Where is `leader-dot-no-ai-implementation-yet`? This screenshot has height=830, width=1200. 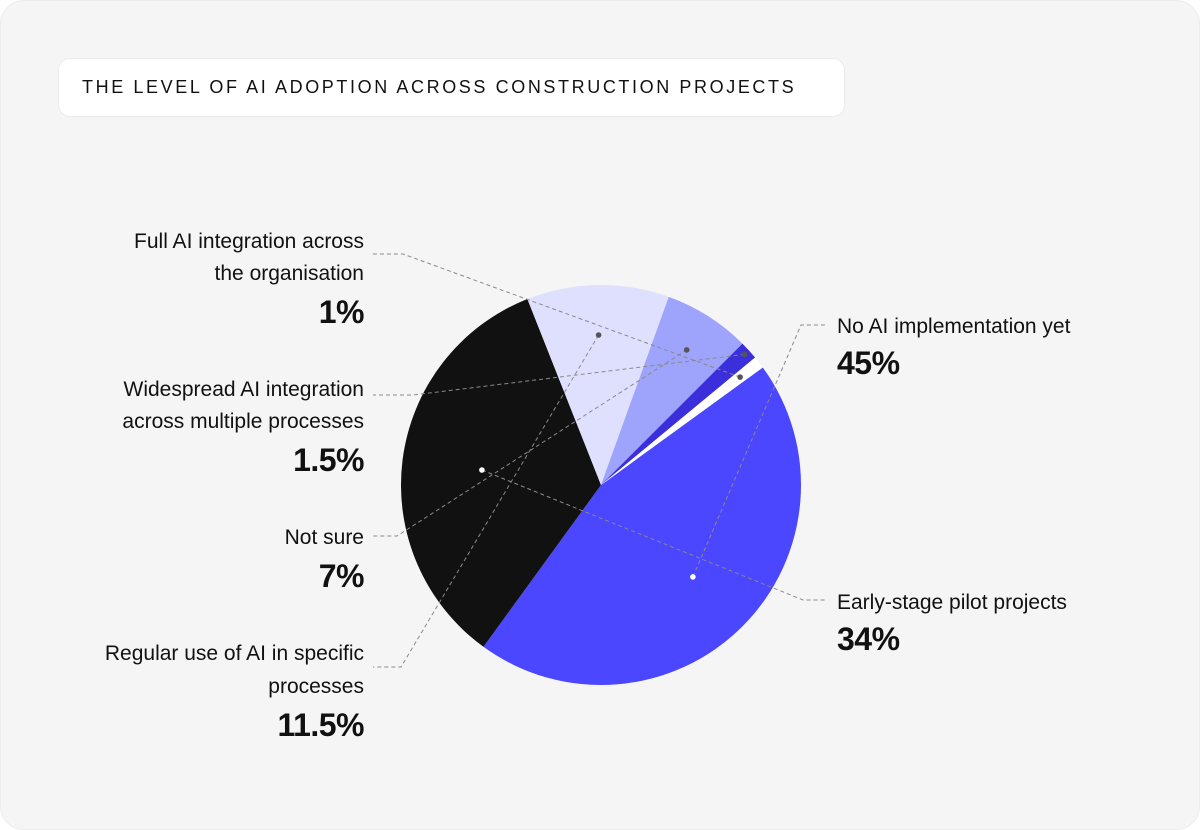 leader-dot-no-ai-implementation-yet is located at coordinates (693, 577).